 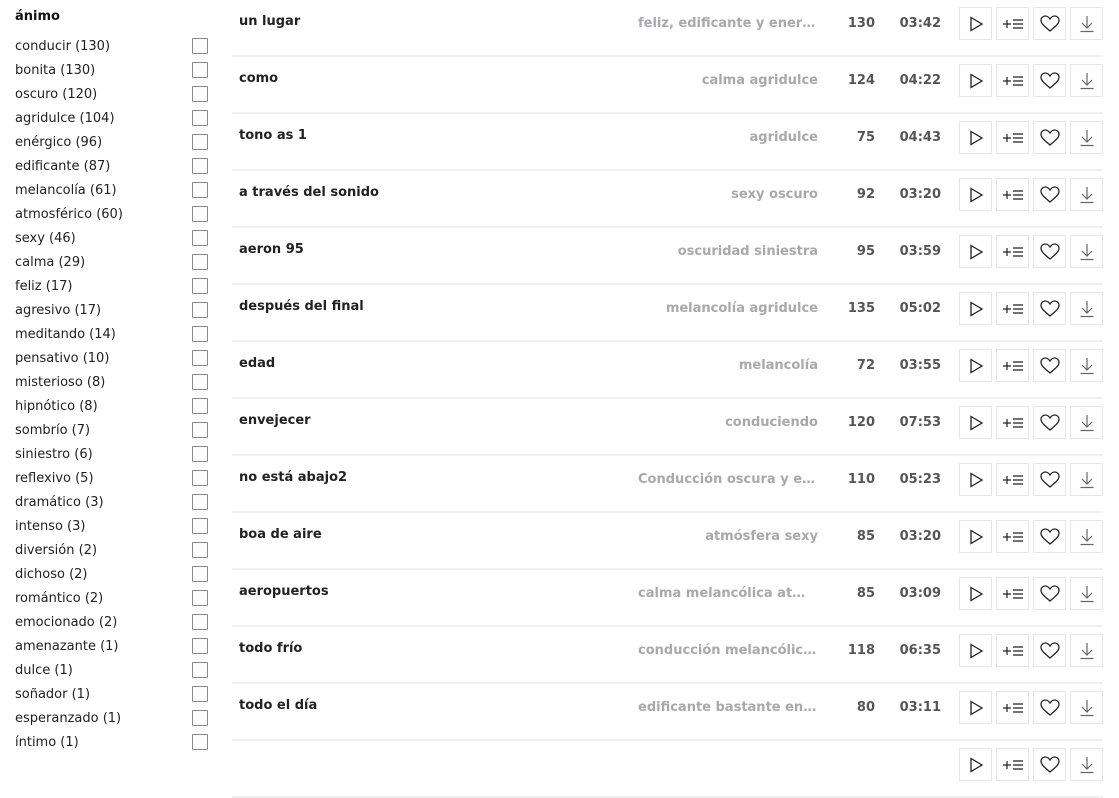 I want to click on filter-item: agresivo (17), so click(x=111, y=310).